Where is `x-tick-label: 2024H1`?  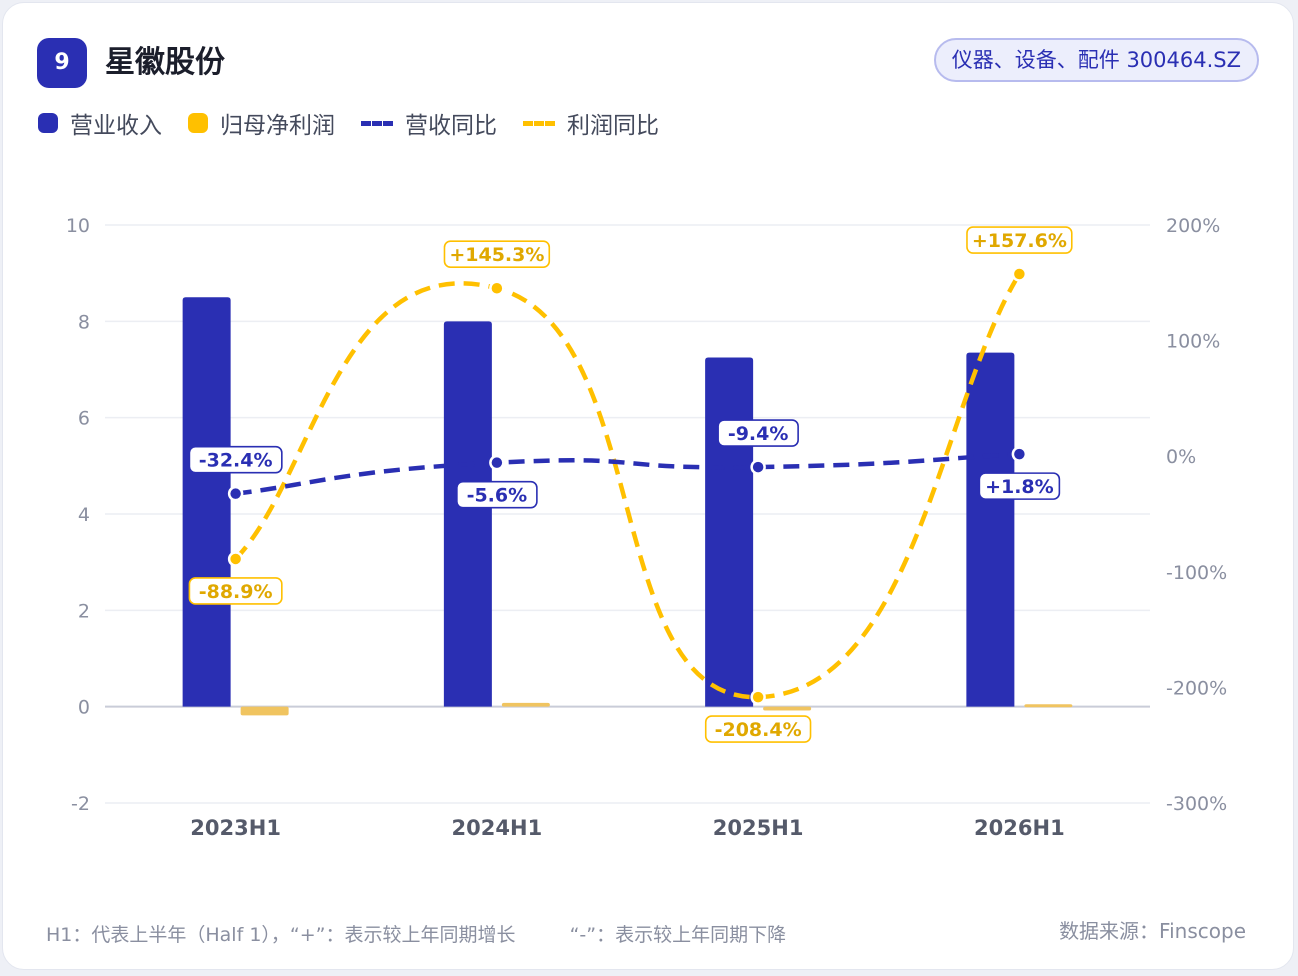
x-tick-label: 2024H1 is located at coordinates (497, 828).